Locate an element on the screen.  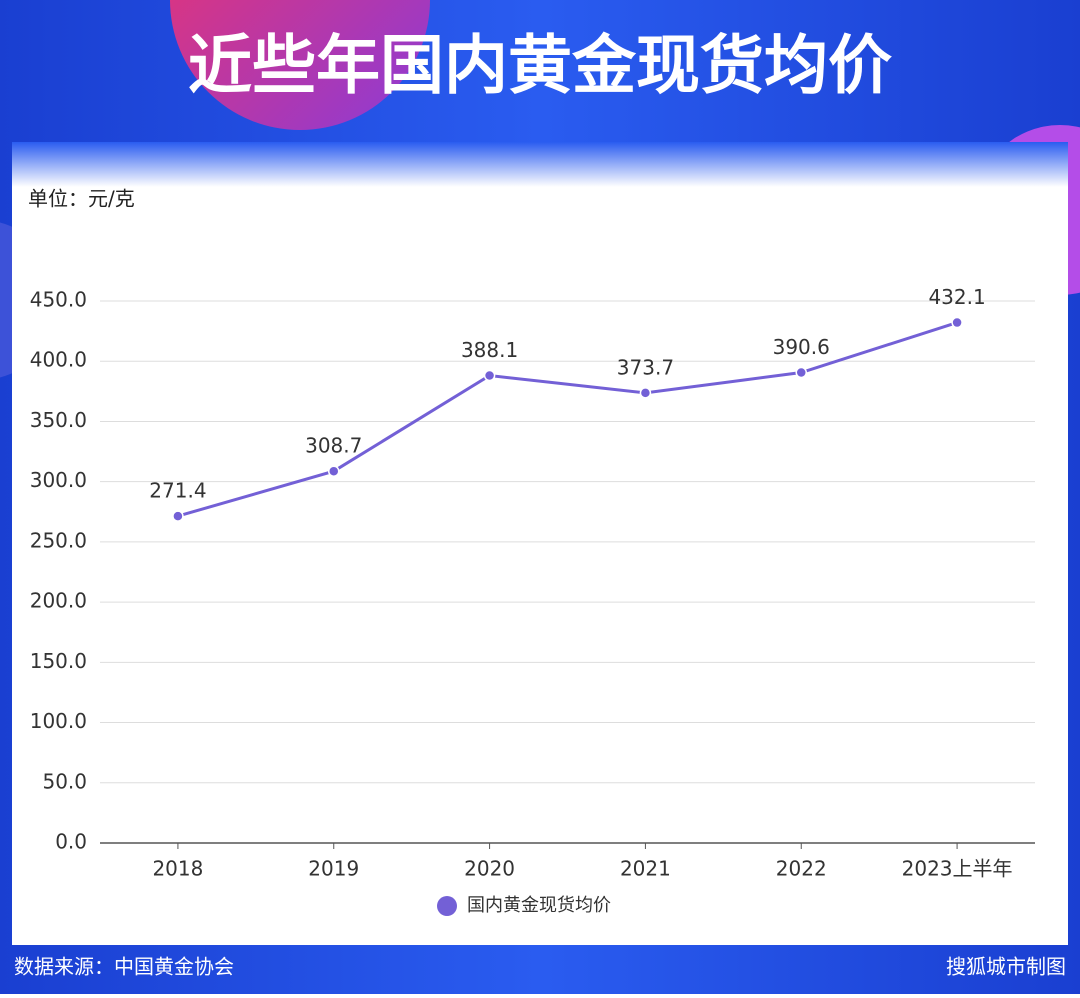
x-tick-label: 2020 is located at coordinates (489, 869).